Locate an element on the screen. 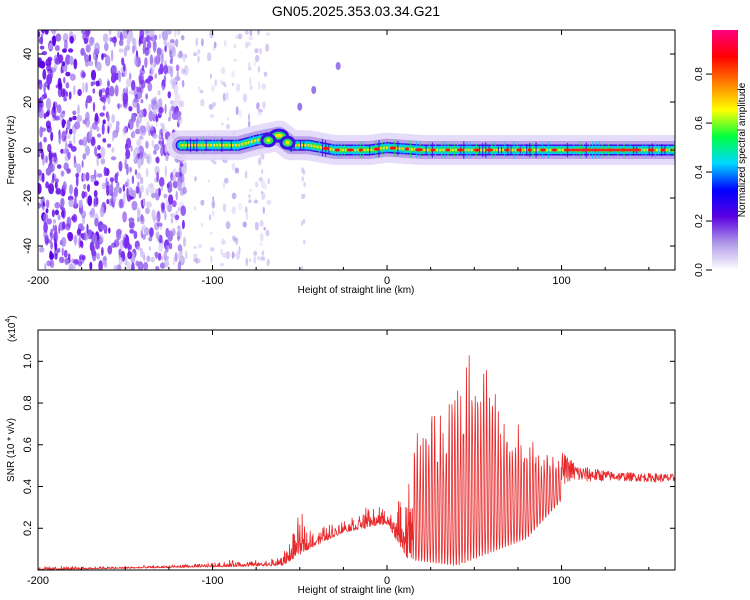 This screenshot has height=600, width=750. spectrogram-x-label: Height of straight line (km) is located at coordinates (356, 290).